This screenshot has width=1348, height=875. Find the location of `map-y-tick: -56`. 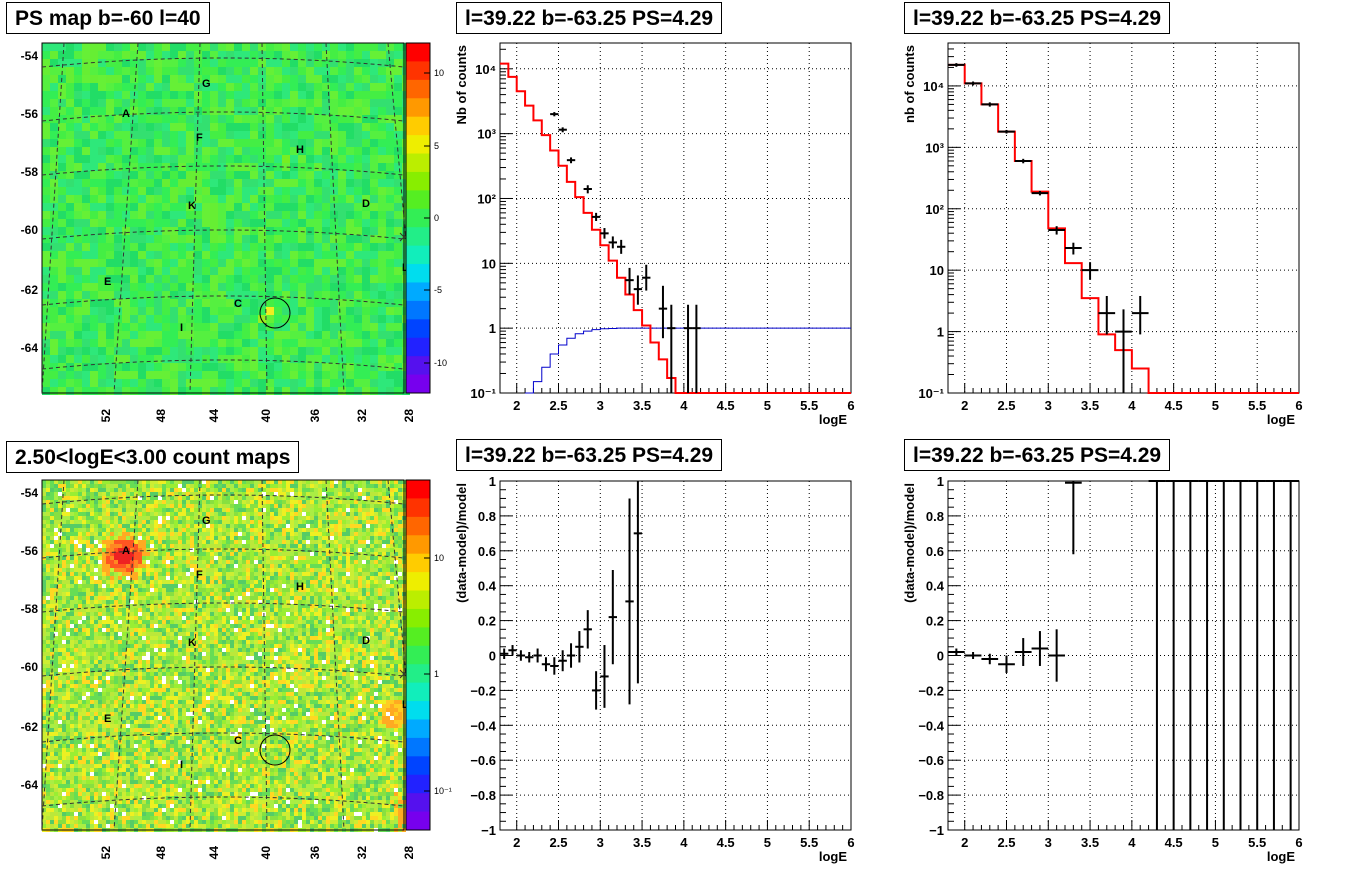

map-y-tick: -56 is located at coordinates (30, 551).